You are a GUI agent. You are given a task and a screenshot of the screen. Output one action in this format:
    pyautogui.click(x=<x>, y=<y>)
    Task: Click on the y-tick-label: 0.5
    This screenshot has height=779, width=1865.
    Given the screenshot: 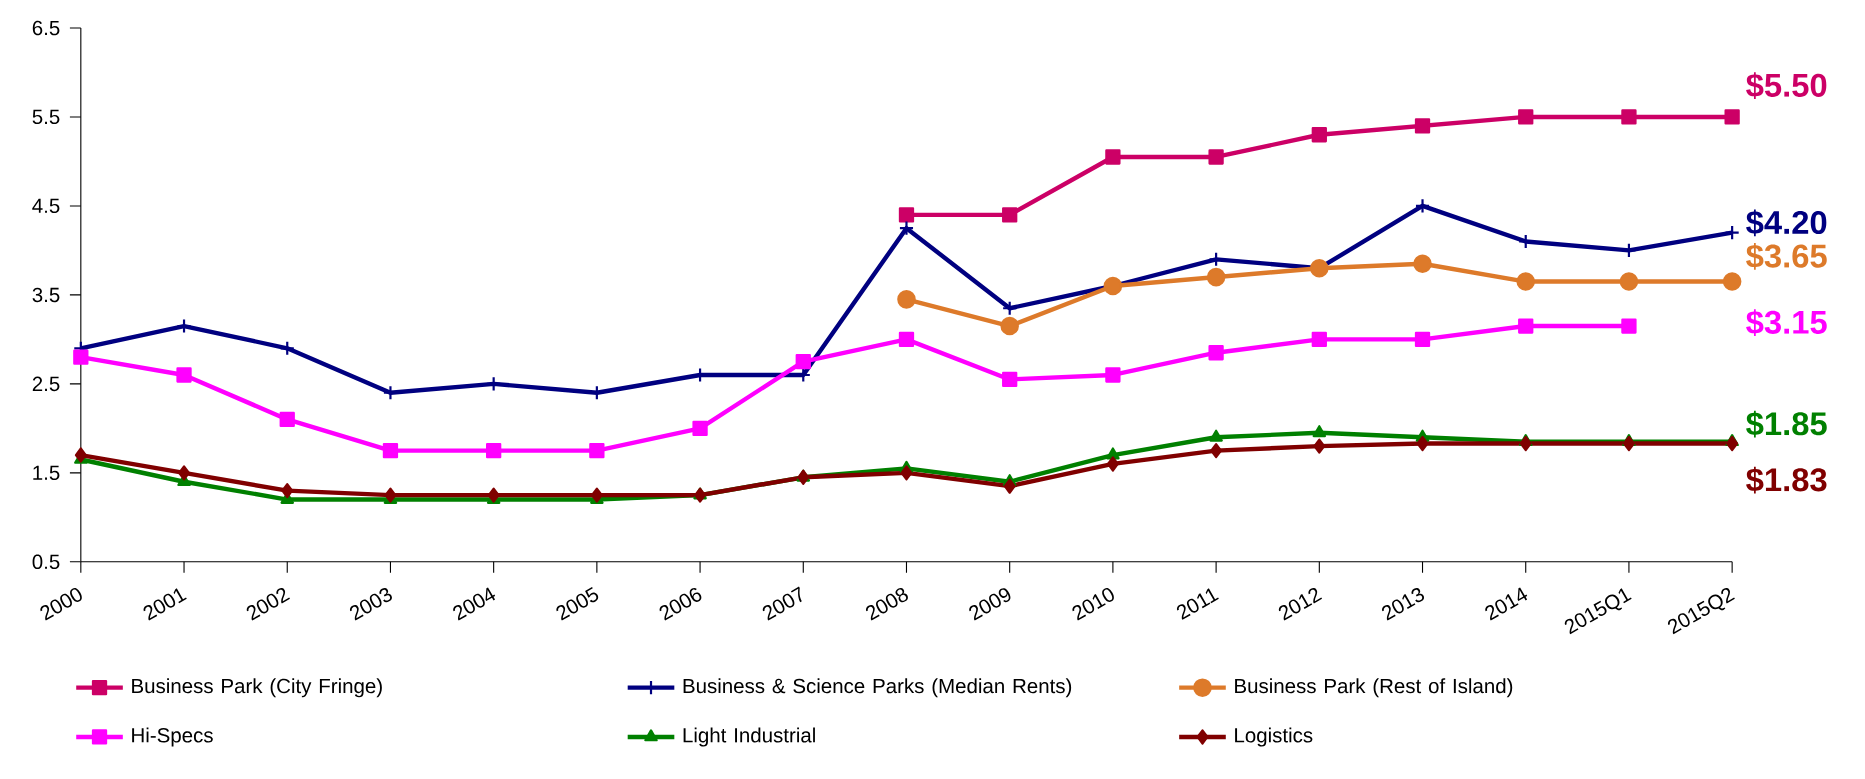 What is the action you would take?
    pyautogui.click(x=46, y=562)
    